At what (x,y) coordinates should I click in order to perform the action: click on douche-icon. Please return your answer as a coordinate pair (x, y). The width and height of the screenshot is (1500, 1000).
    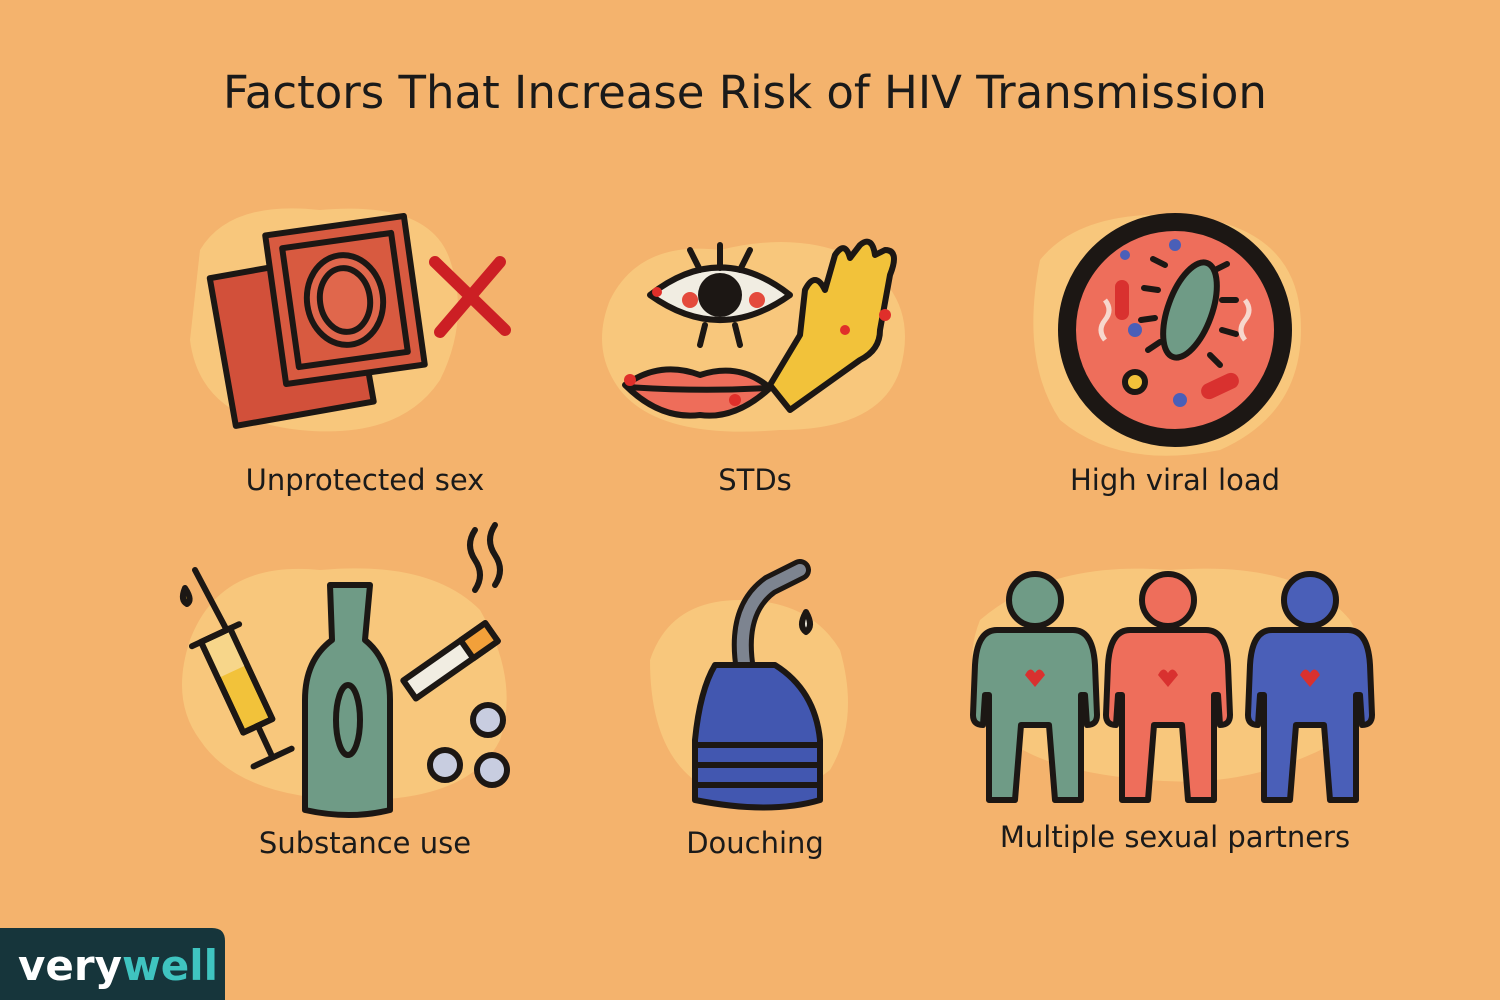
    Looking at the image, I should click on (757, 685).